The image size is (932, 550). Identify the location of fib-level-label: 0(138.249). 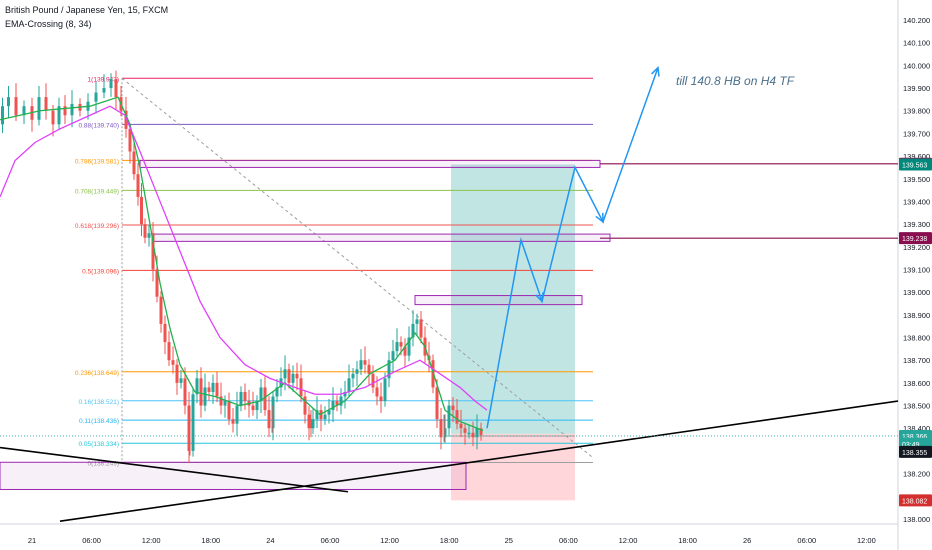
(103, 463).